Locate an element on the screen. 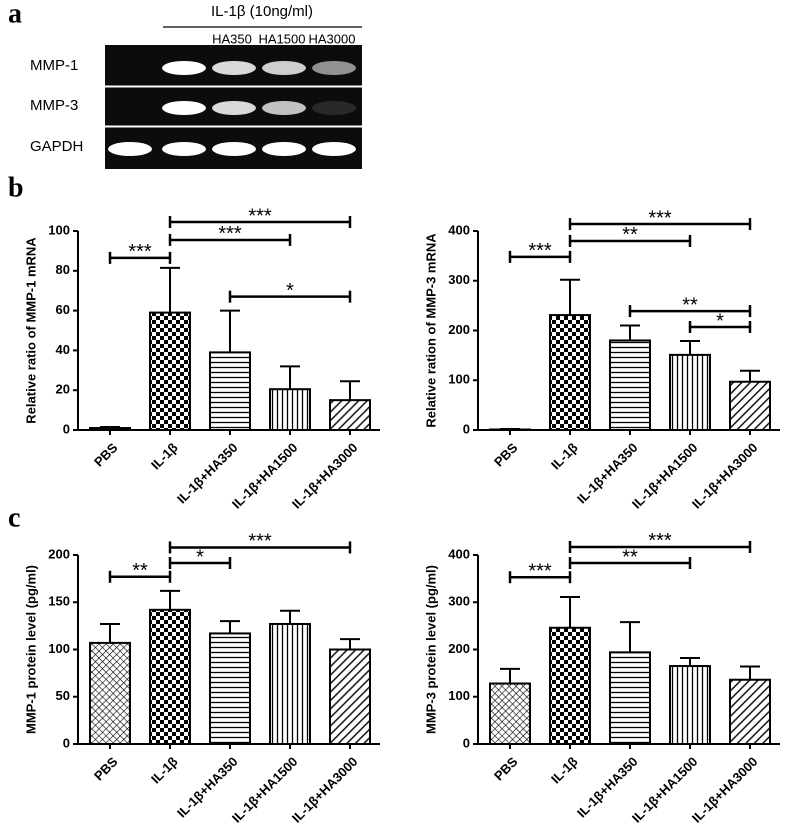  y-axis-label: MMP-1 protein level (pg/ml) is located at coordinates (30, 649).